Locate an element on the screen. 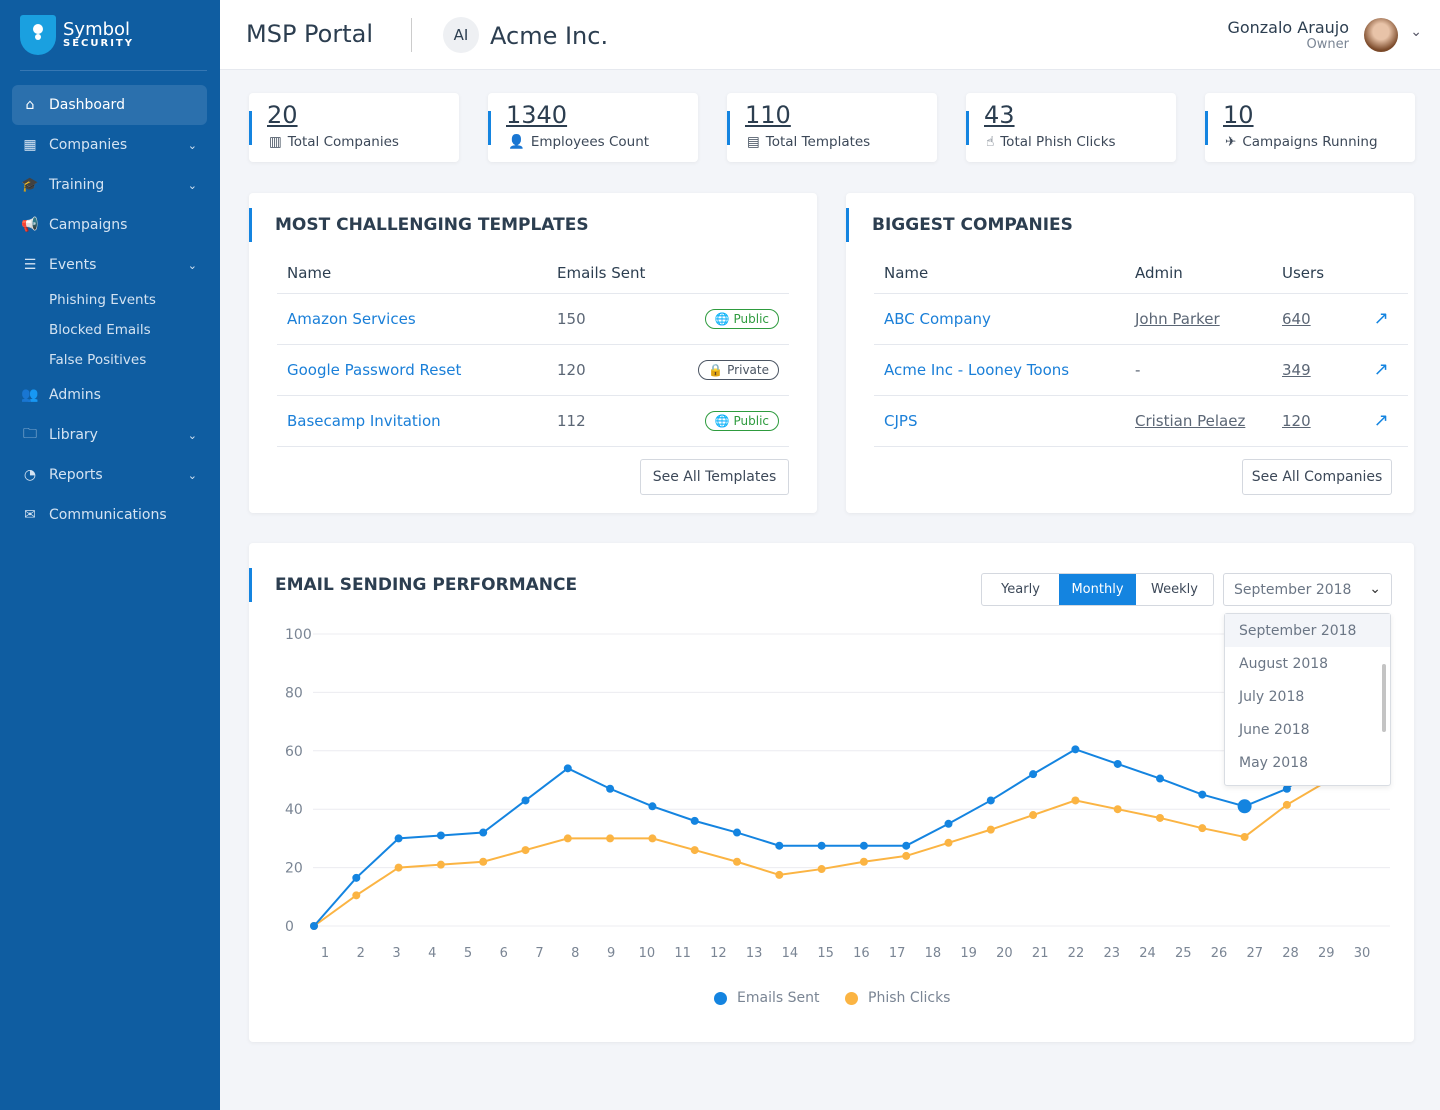 The height and width of the screenshot is (1110, 1440). users-link: 349 is located at coordinates (1296, 369).